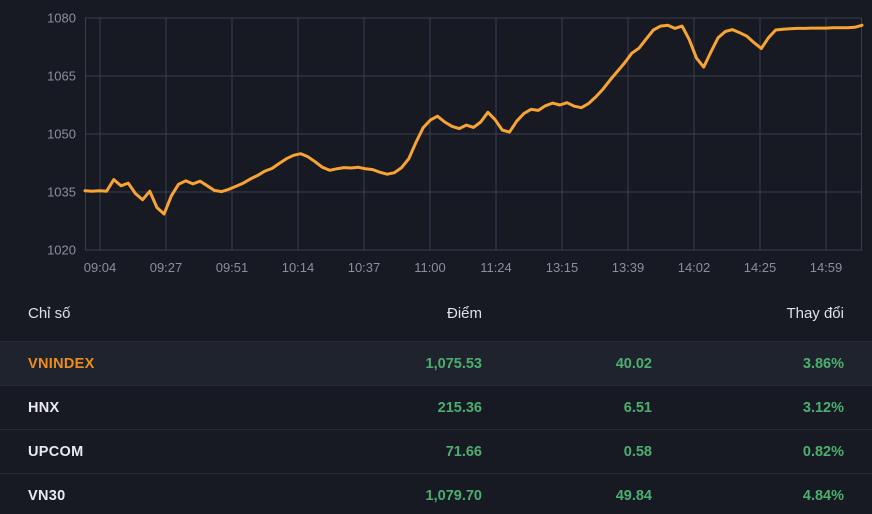  Describe the element at coordinates (823, 451) in the screenshot. I see `index-change-pct: 0.82%` at that location.